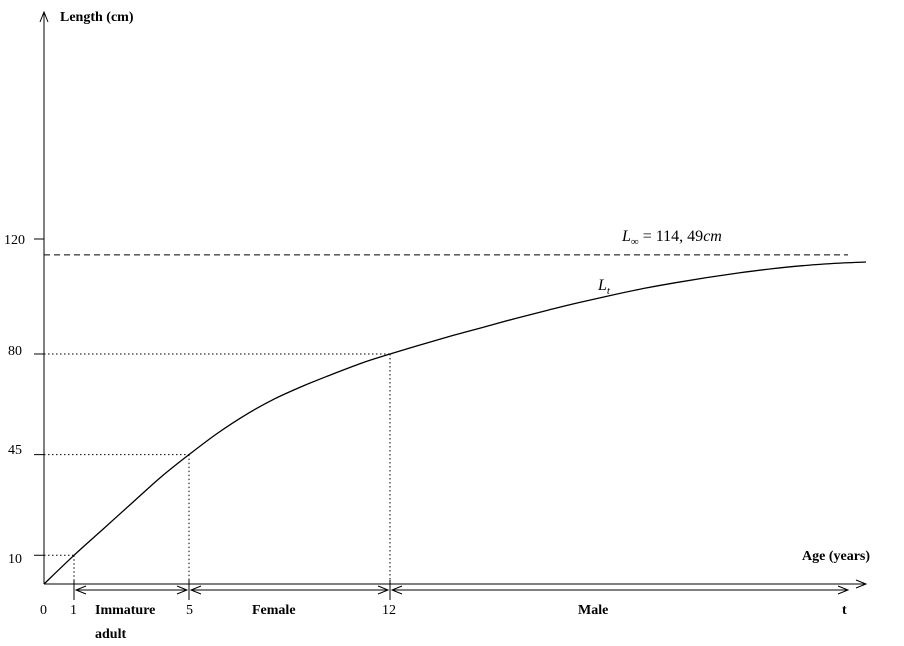  Describe the element at coordinates (15, 559) in the screenshot. I see `y-tick-label: 10` at that location.